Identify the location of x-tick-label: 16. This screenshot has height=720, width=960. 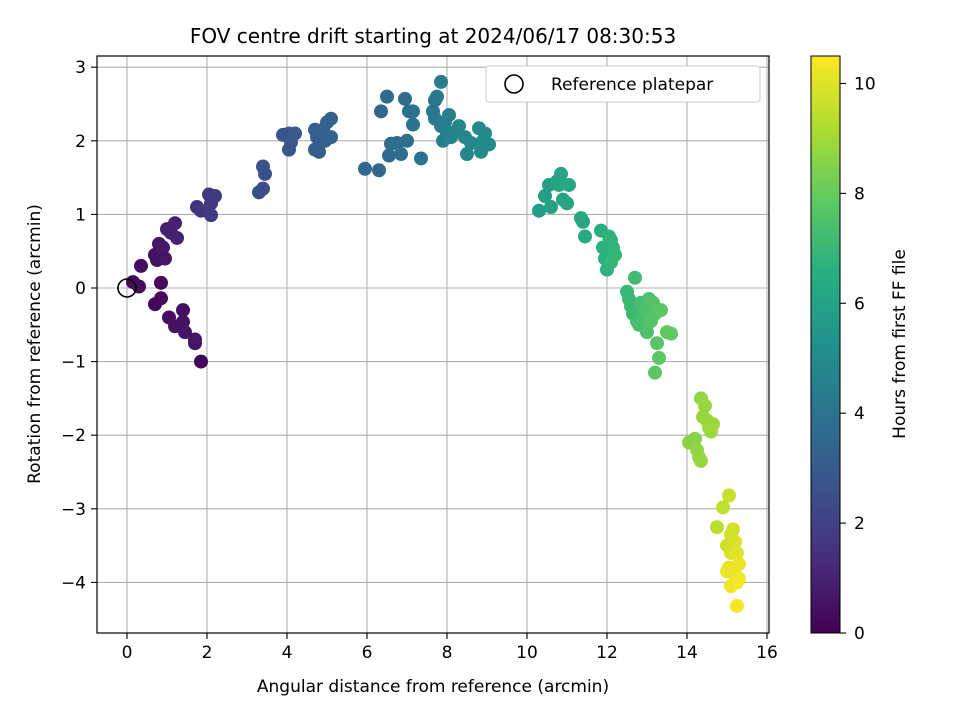
(767, 653).